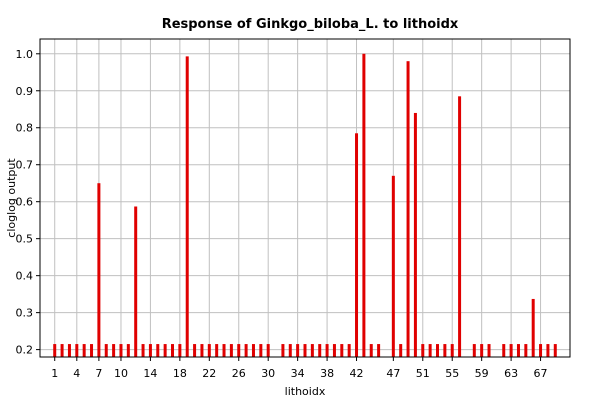 The width and height of the screenshot is (600, 405). Describe the element at coordinates (25, 165) in the screenshot. I see `y-tick-label: 0.7` at that location.